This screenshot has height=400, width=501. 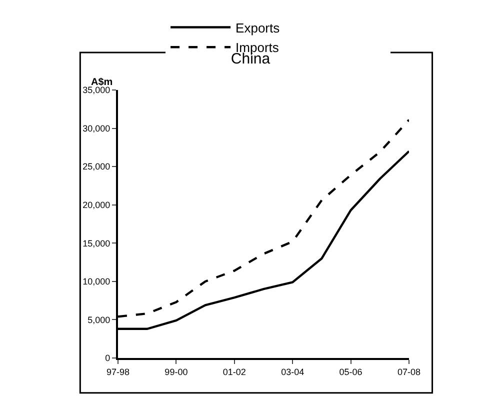 I want to click on y-tick-label: 0, so click(x=107, y=358).